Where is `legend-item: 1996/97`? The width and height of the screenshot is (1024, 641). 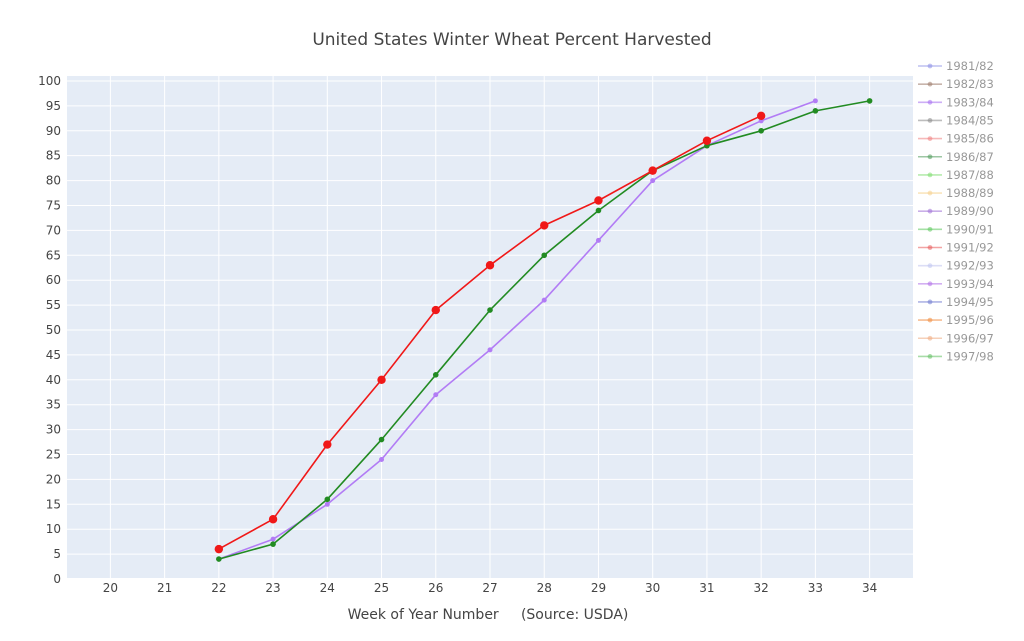
legend-item: 1996/97 is located at coordinates (956, 338).